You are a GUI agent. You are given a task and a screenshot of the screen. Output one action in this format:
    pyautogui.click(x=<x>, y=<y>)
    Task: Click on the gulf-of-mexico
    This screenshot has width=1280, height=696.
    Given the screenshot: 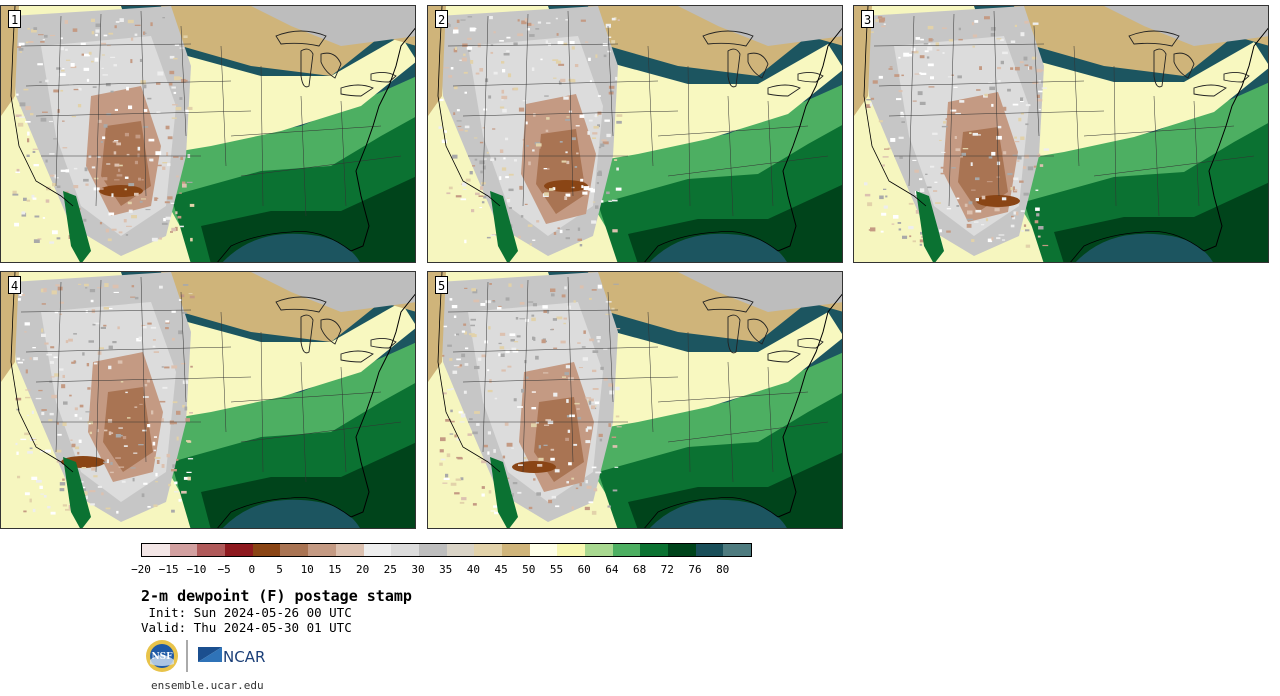 What is the action you would take?
    pyautogui.click(x=718, y=247)
    